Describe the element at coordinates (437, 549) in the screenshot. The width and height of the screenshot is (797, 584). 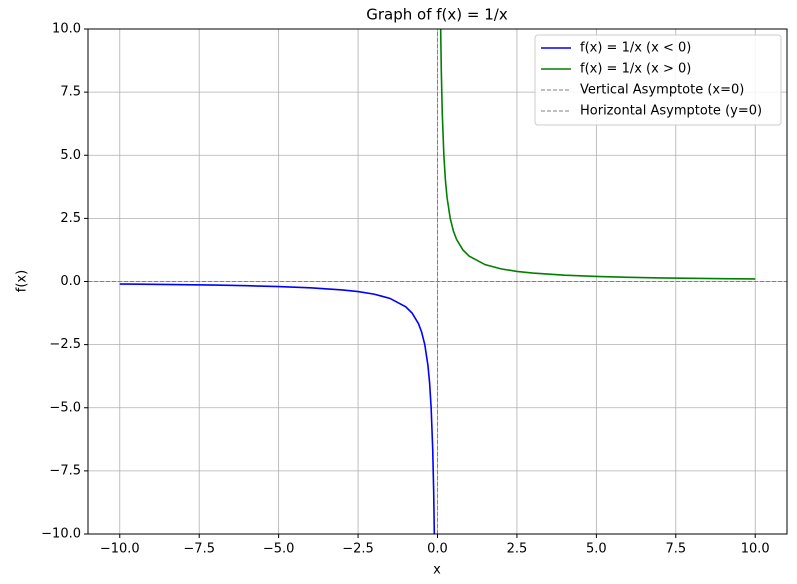
I see `x-tick-label: 0.0` at that location.